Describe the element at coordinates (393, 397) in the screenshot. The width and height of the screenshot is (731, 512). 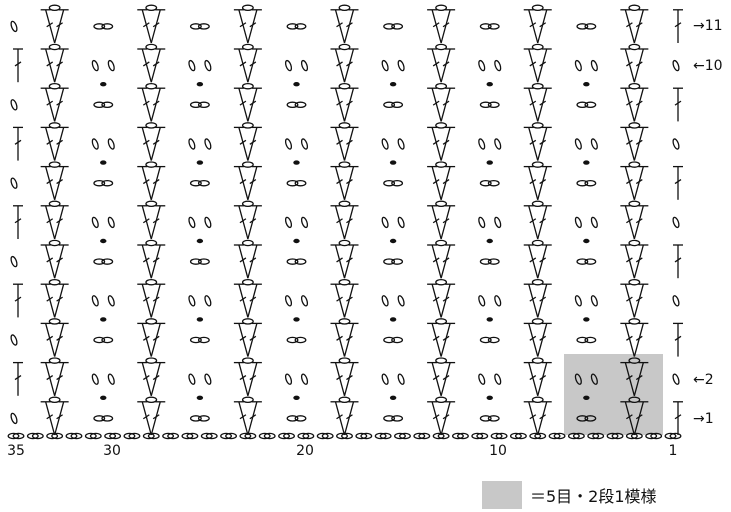
I see `slip-stitch-symbol` at that location.